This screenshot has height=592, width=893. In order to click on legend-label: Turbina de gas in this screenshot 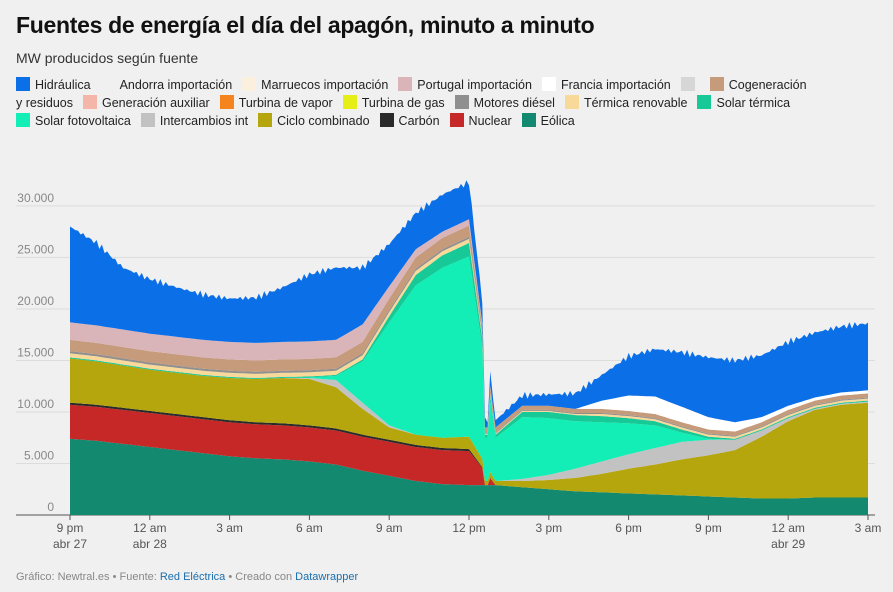, I will do `click(403, 103)`.